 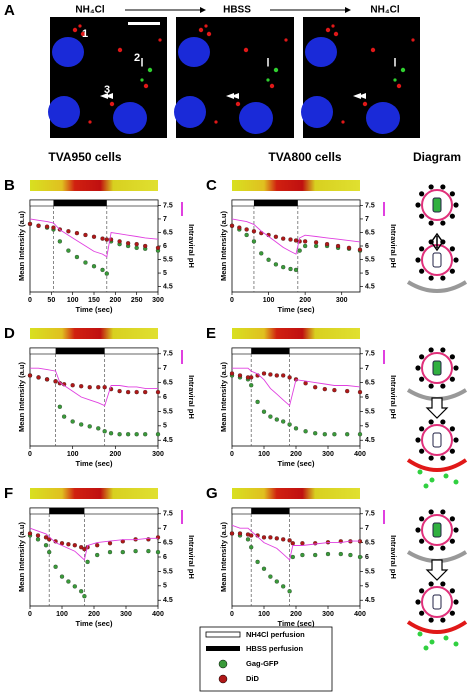 I want to click on marker-label: 2, so click(x=137, y=58).